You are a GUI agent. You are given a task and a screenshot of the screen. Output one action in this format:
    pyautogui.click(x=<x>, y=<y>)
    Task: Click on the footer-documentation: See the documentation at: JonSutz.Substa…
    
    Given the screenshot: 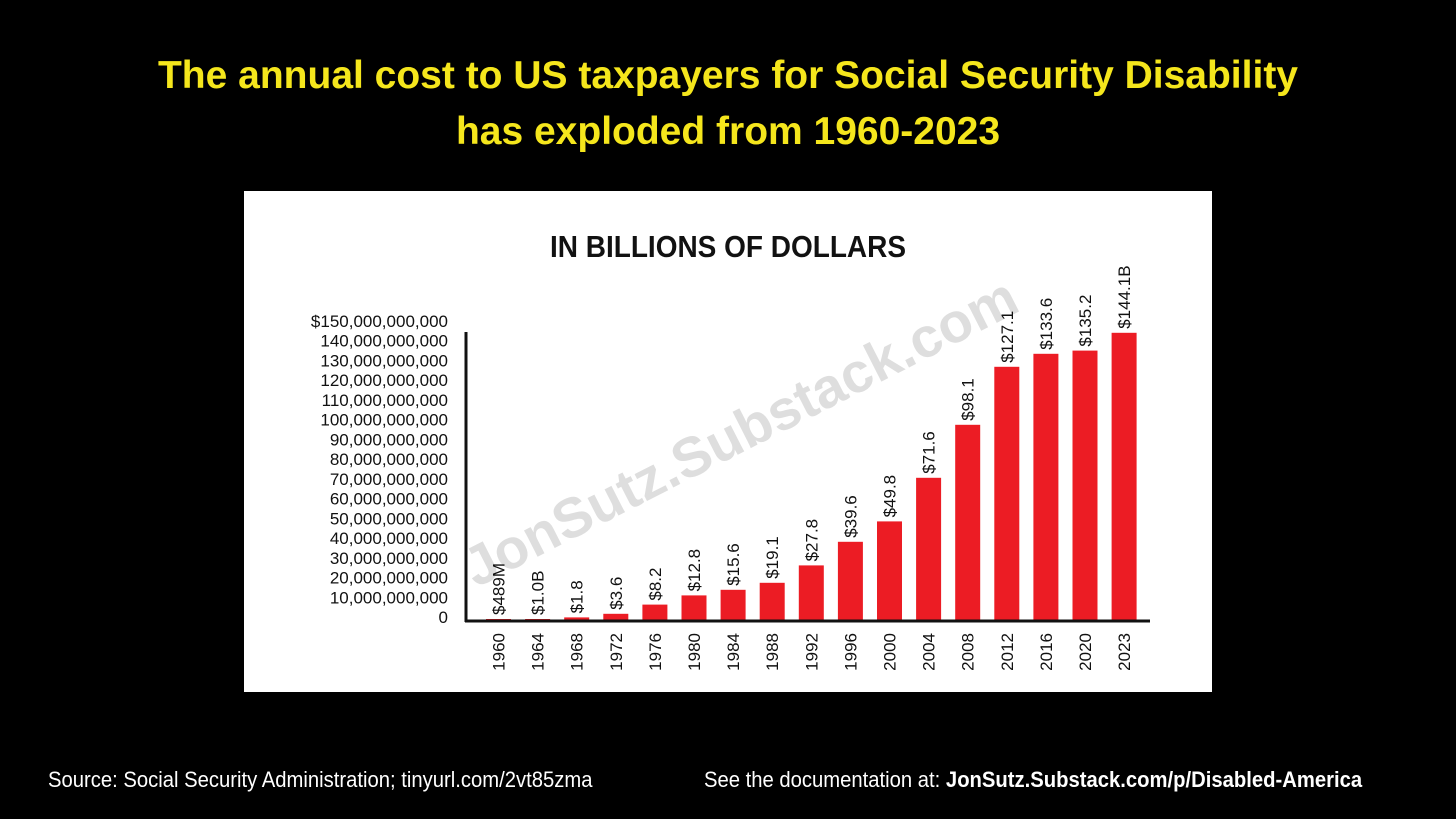 What is the action you would take?
    pyautogui.click(x=1033, y=780)
    